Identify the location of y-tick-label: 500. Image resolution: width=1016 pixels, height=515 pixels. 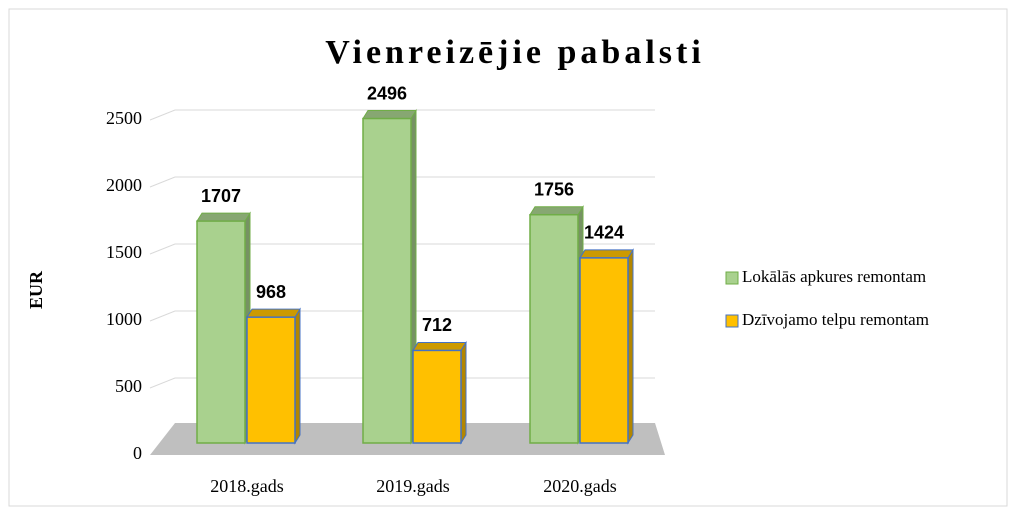
(128, 386).